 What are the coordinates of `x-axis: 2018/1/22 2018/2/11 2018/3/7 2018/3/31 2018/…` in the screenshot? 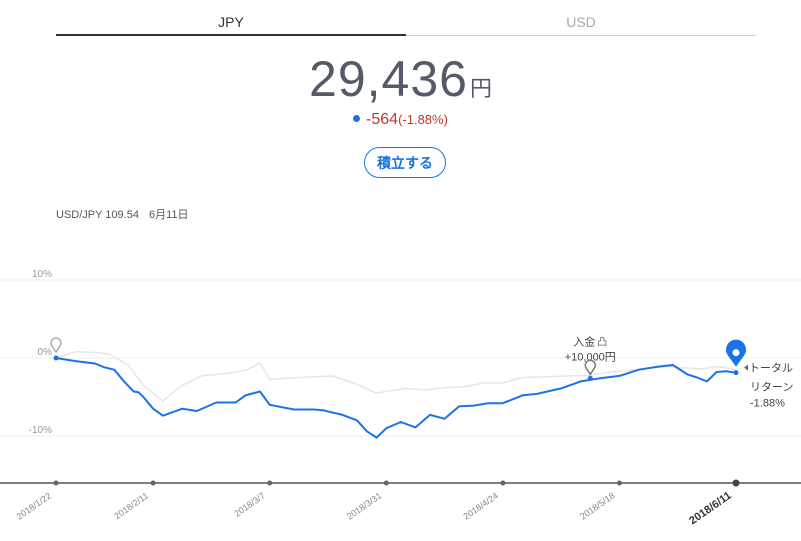 It's located at (377, 503).